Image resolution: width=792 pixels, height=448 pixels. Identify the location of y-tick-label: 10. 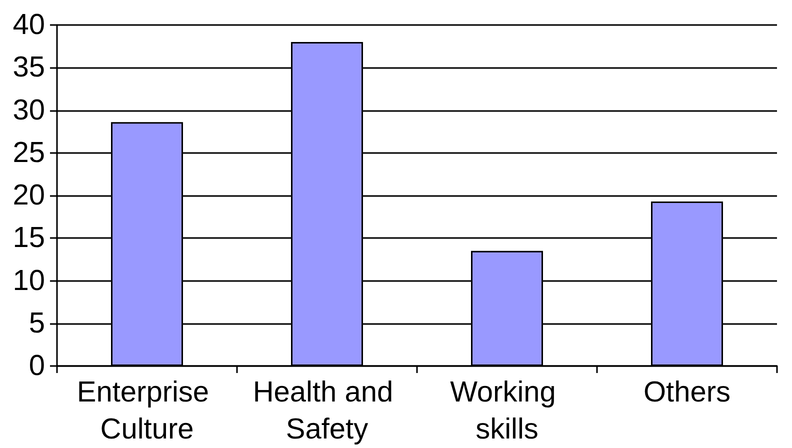
(28, 280).